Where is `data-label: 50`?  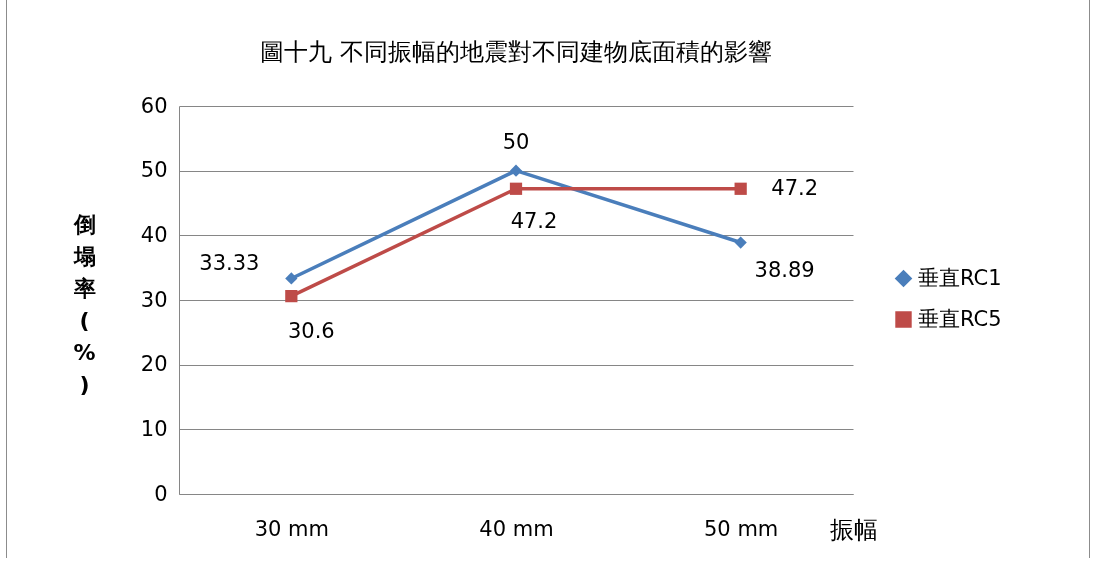
data-label: 50 is located at coordinates (516, 141).